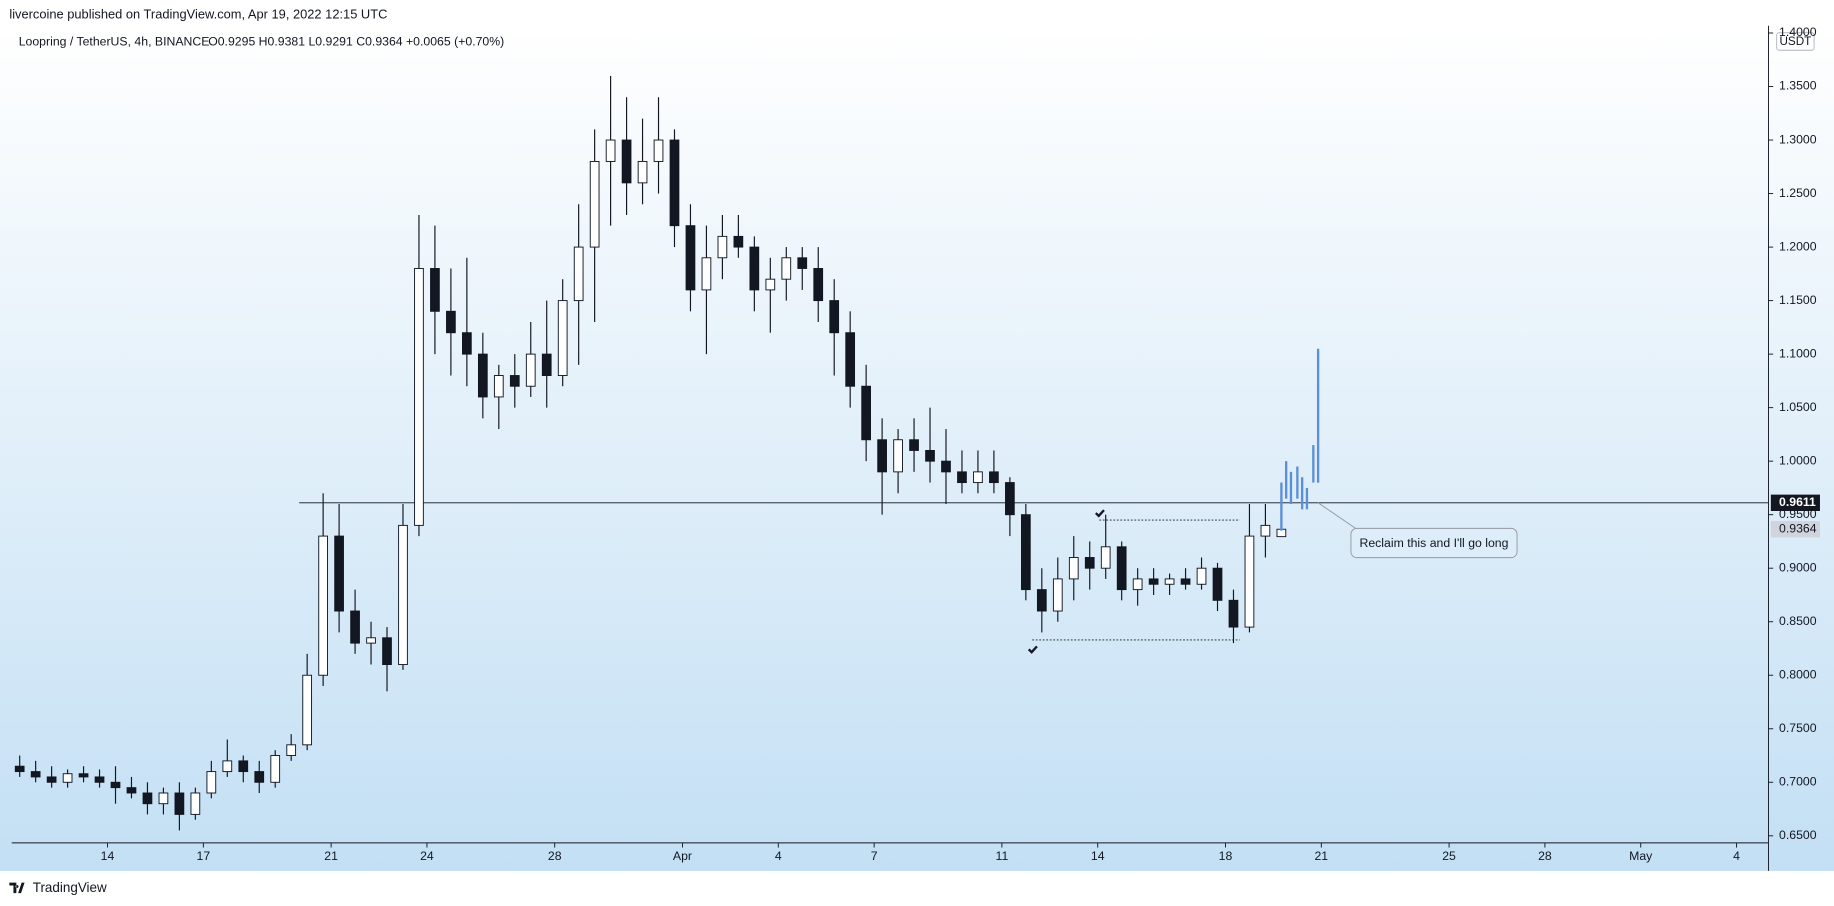 The width and height of the screenshot is (1834, 906). What do you see at coordinates (1002, 856) in the screenshot?
I see `x-tick-label: 11` at bounding box center [1002, 856].